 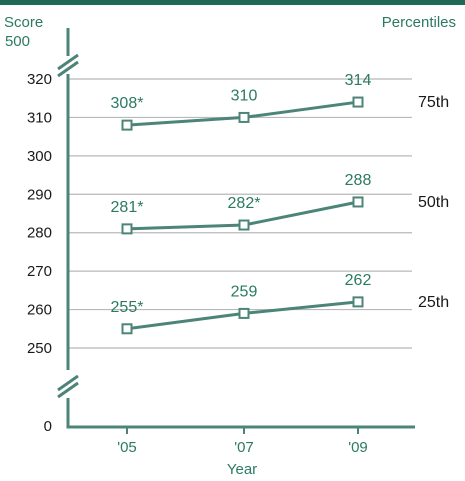 What do you see at coordinates (280, 203) in the screenshot?
I see `series-50th: 281* 282* 288 50th` at bounding box center [280, 203].